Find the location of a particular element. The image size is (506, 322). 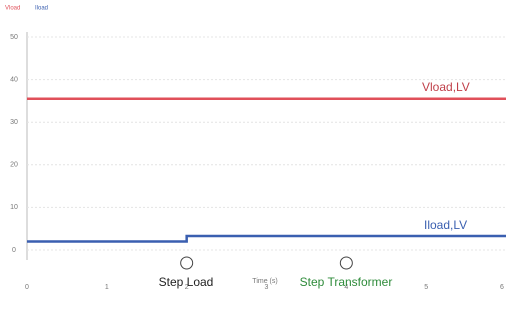

legend-entry: Vload is located at coordinates (12, 9).